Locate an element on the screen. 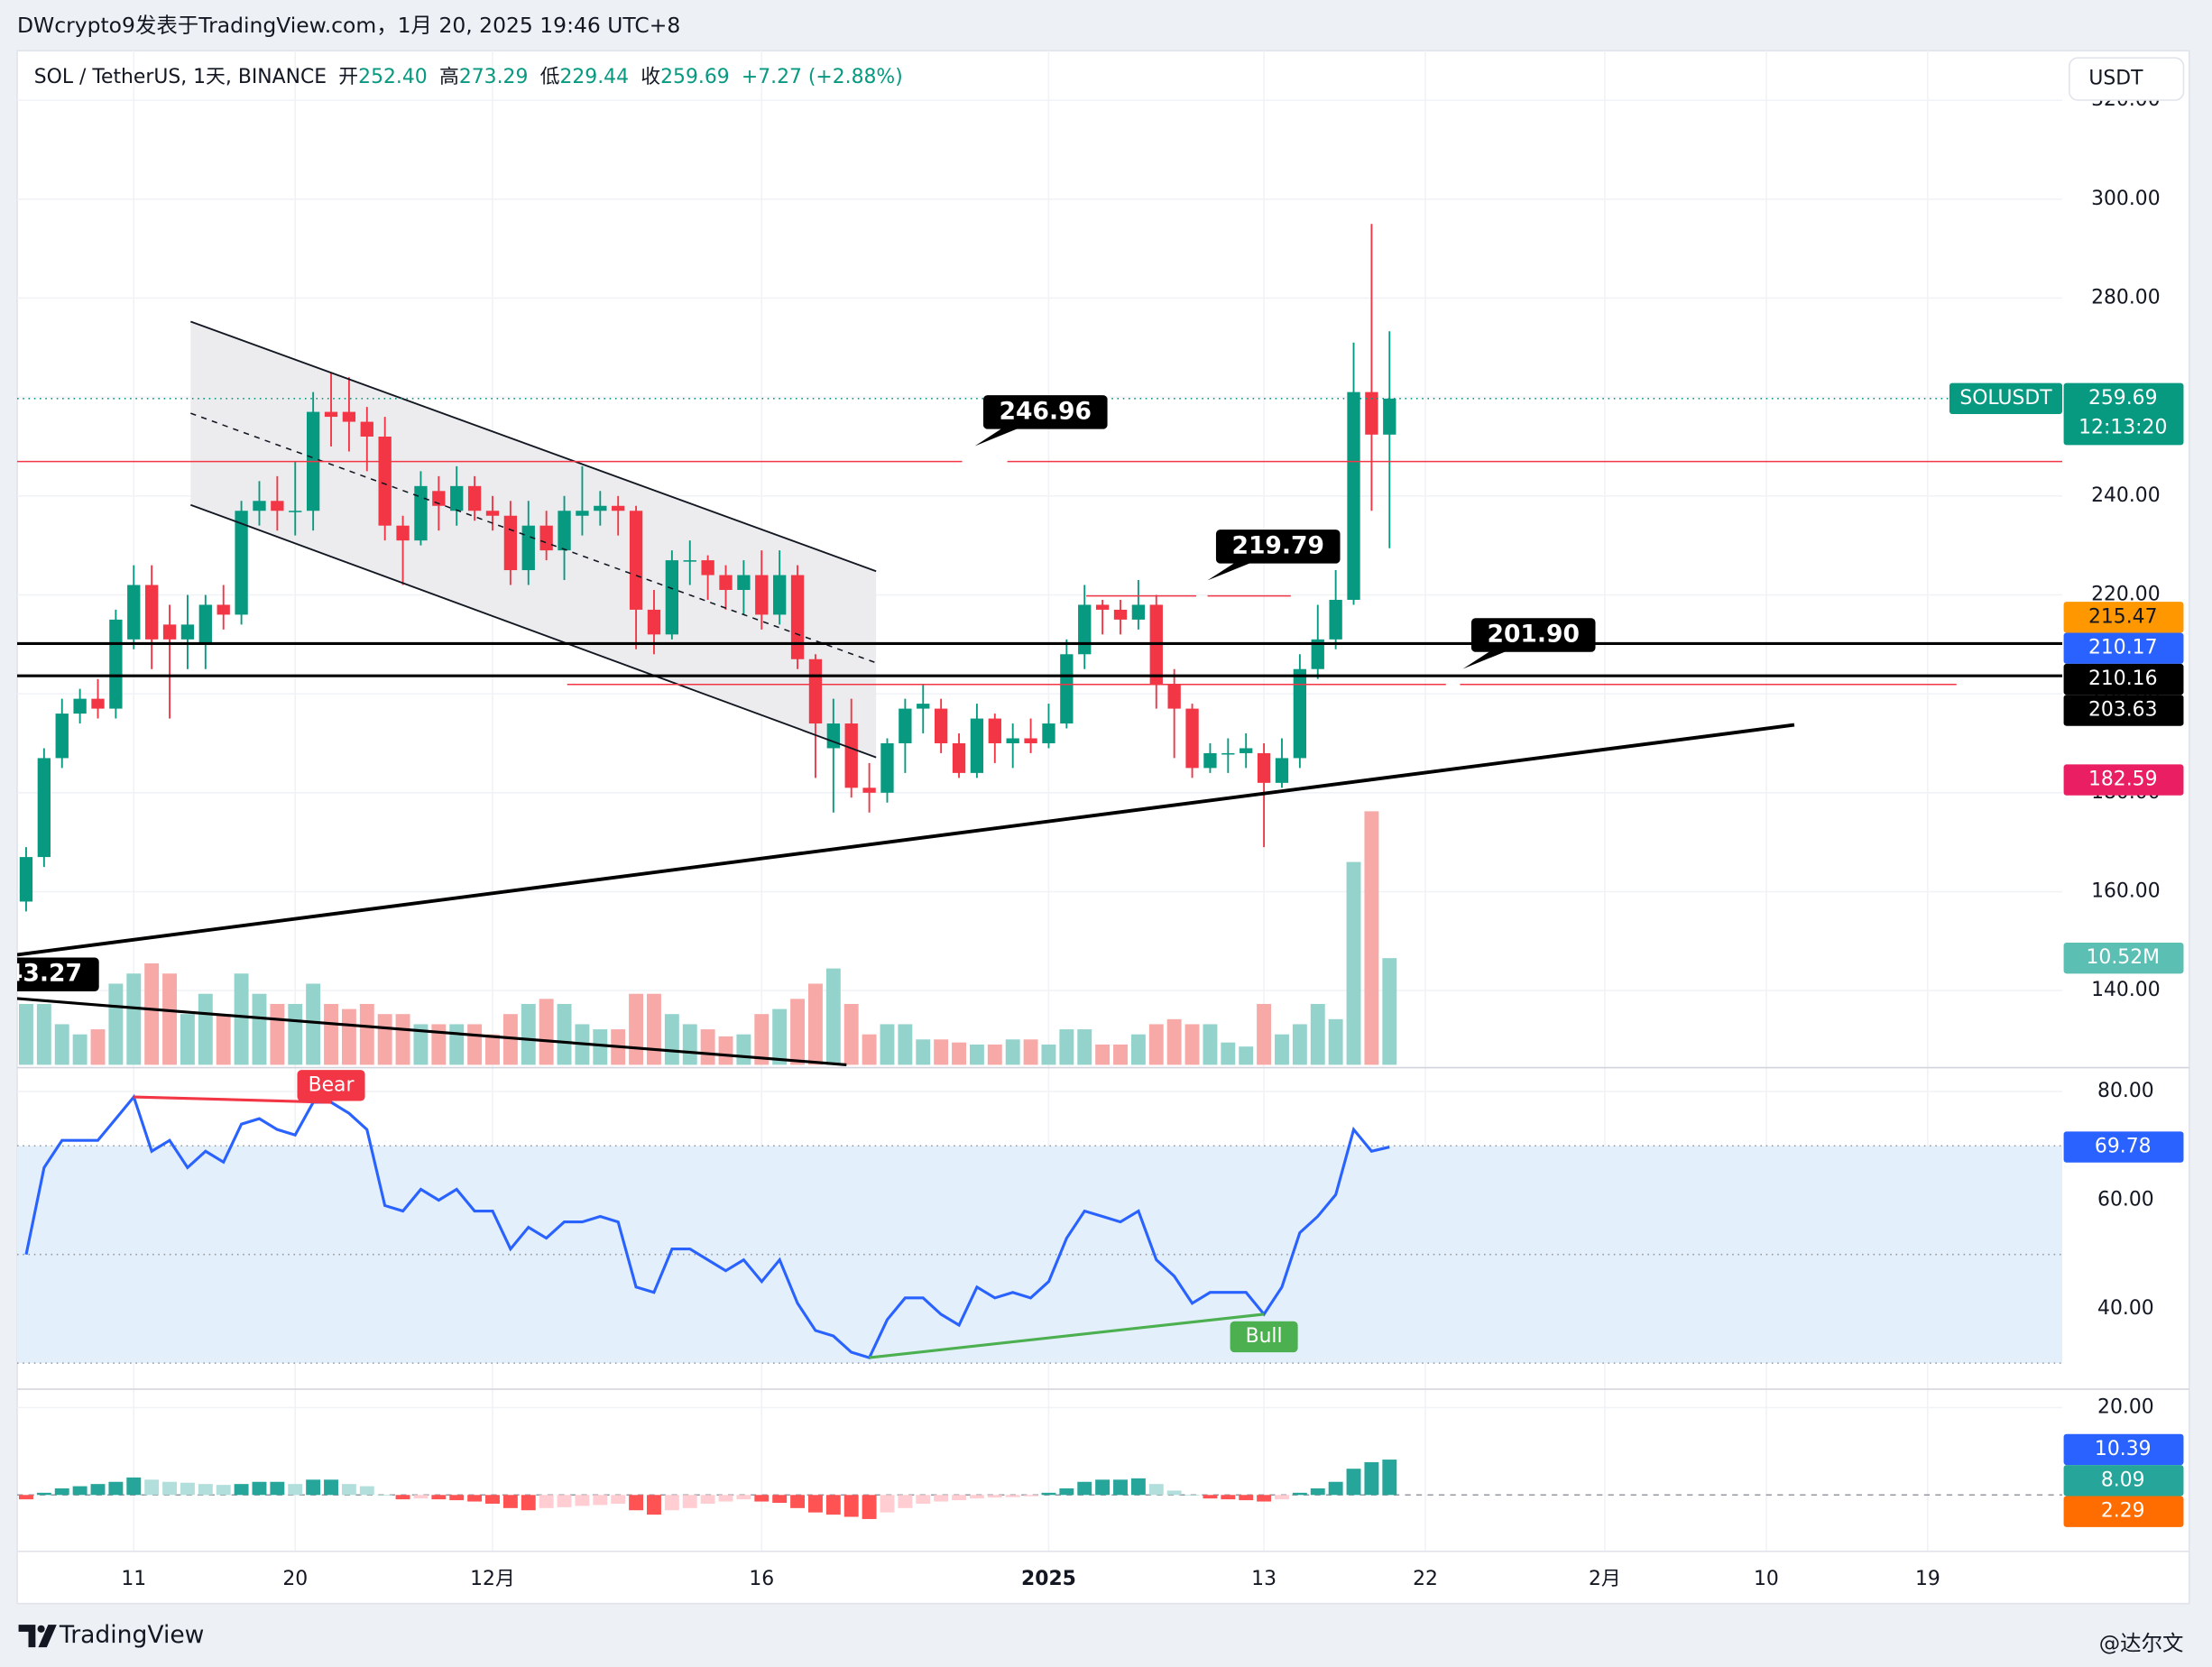 Image resolution: width=2212 pixels, height=1667 pixels. price-tag-label: 10.52M is located at coordinates (2123, 958).